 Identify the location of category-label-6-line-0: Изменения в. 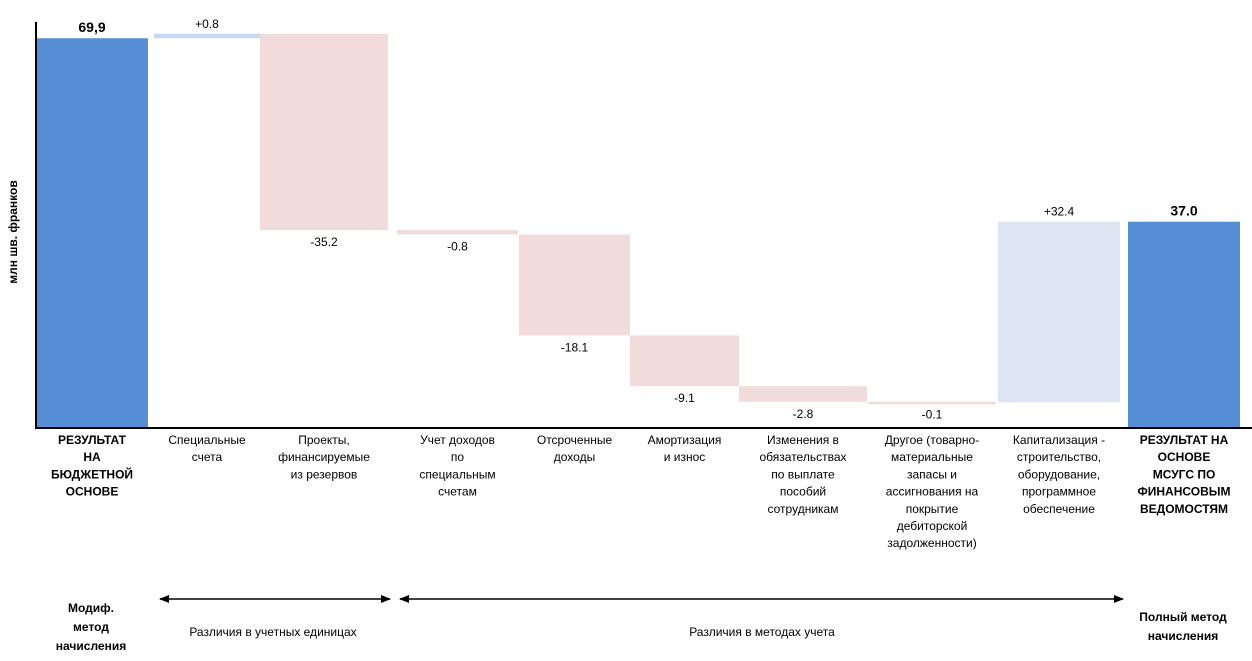
(803, 440).